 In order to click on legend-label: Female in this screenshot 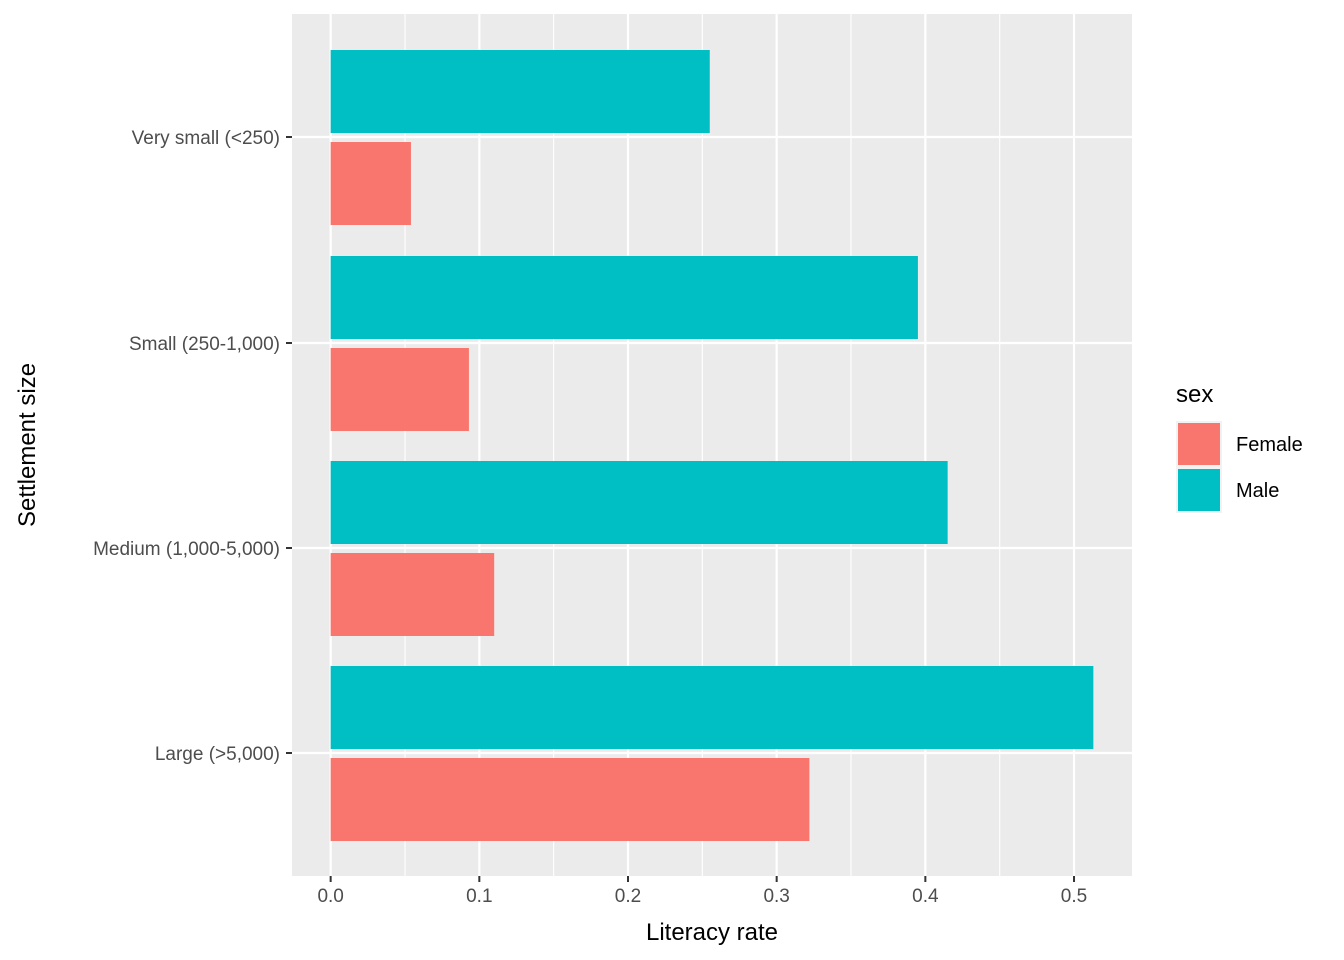, I will do `click(1269, 445)`.